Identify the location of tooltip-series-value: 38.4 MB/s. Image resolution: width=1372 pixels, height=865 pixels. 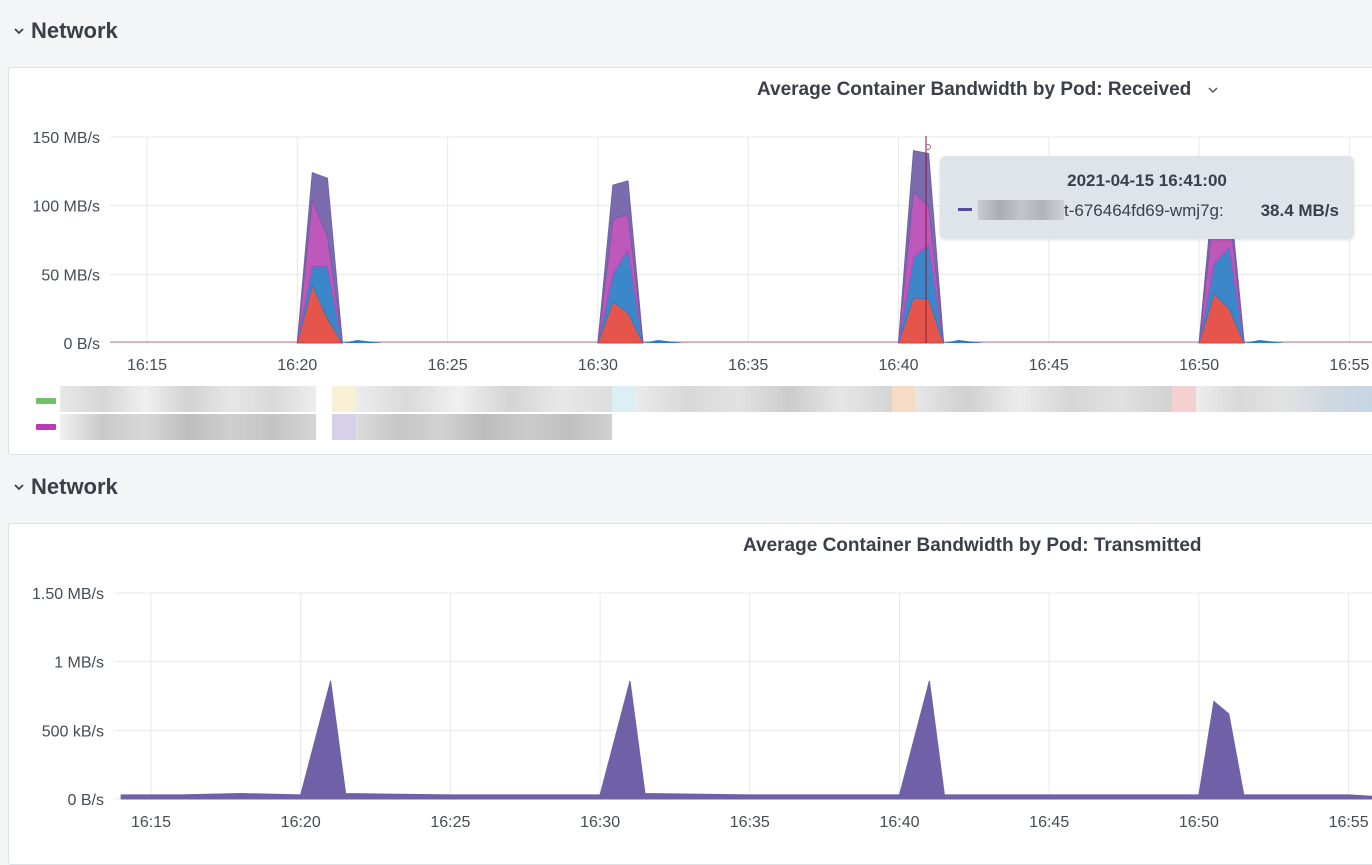
(1299, 210).